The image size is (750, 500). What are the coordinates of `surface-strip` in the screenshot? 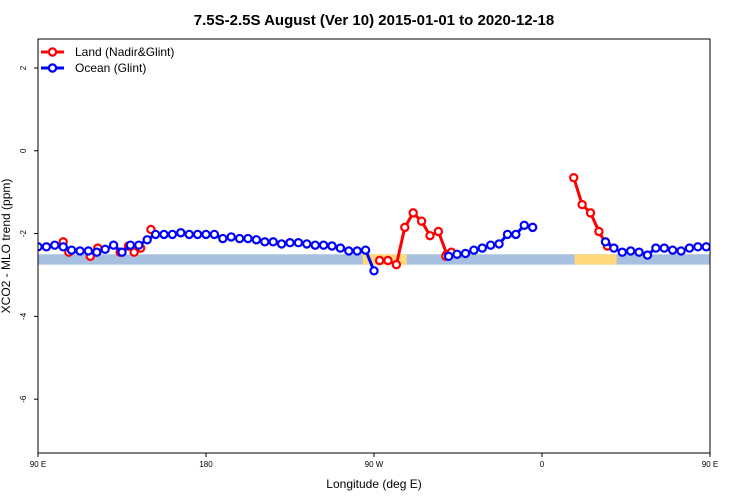 It's located at (374, 259).